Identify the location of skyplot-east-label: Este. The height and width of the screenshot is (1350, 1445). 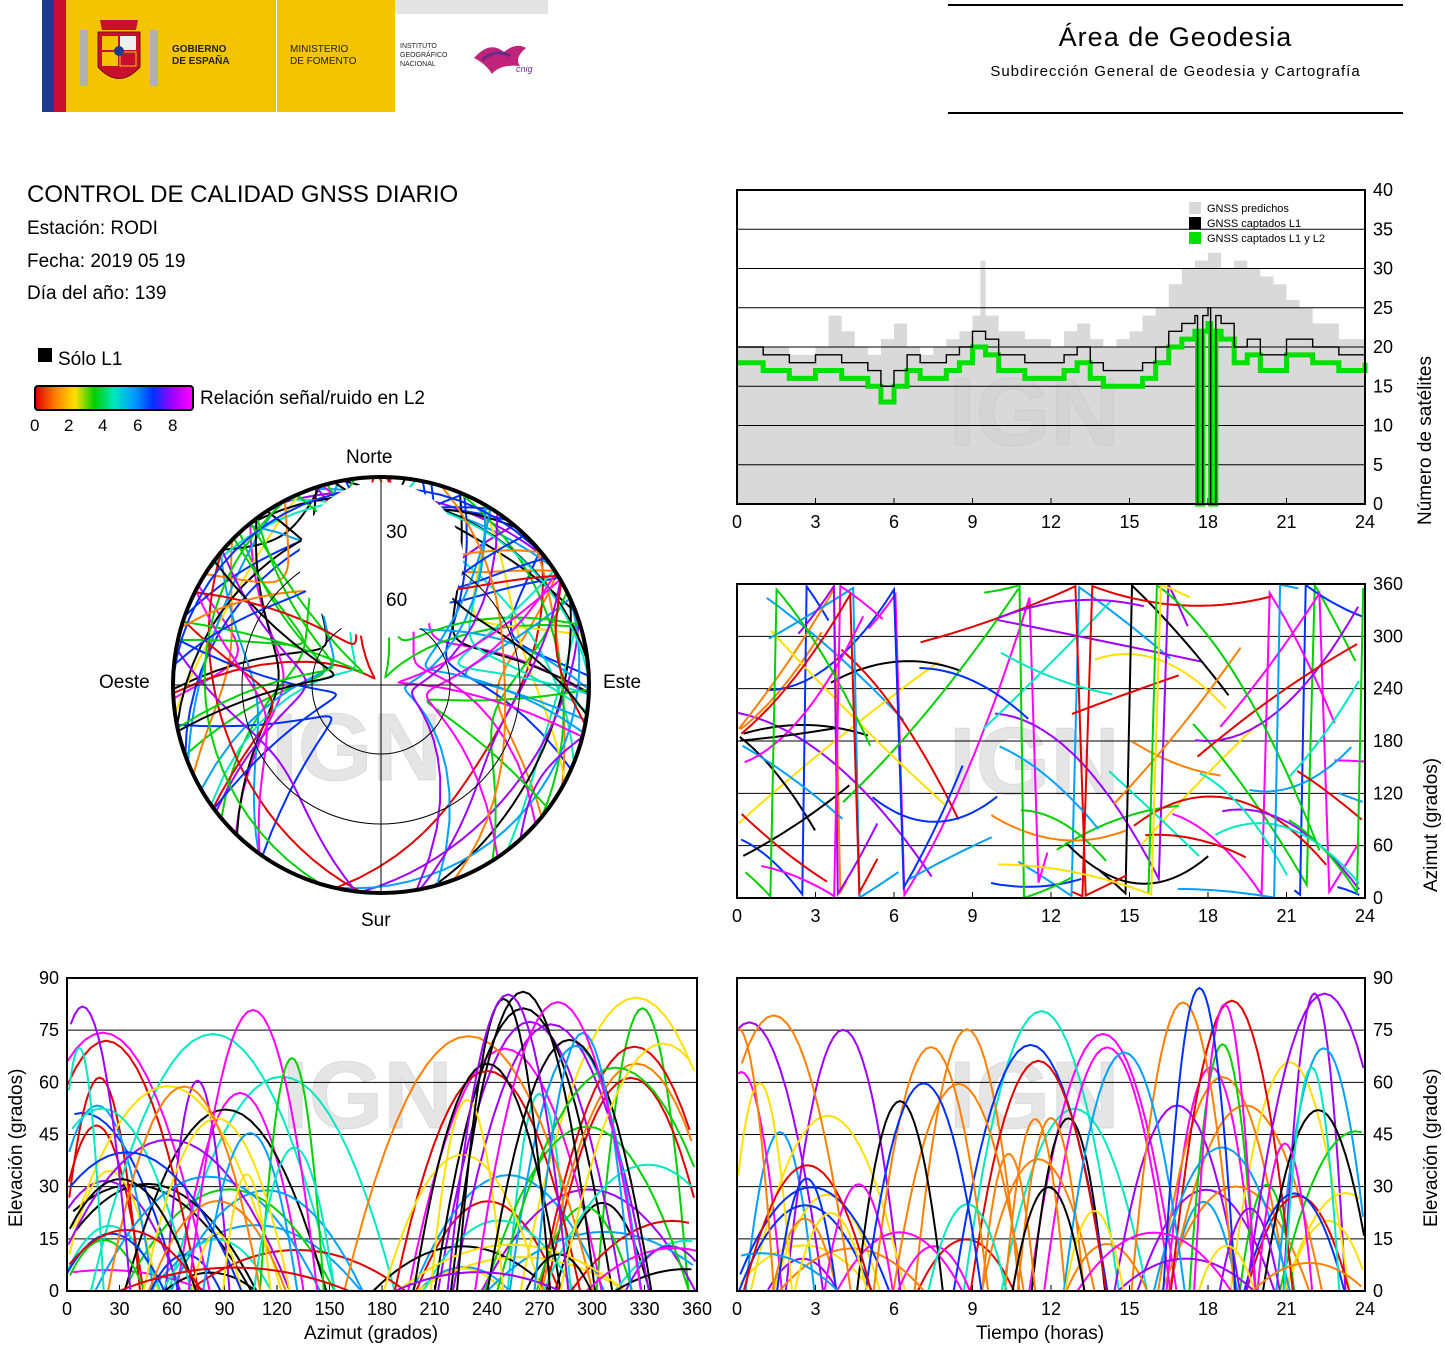
(622, 682).